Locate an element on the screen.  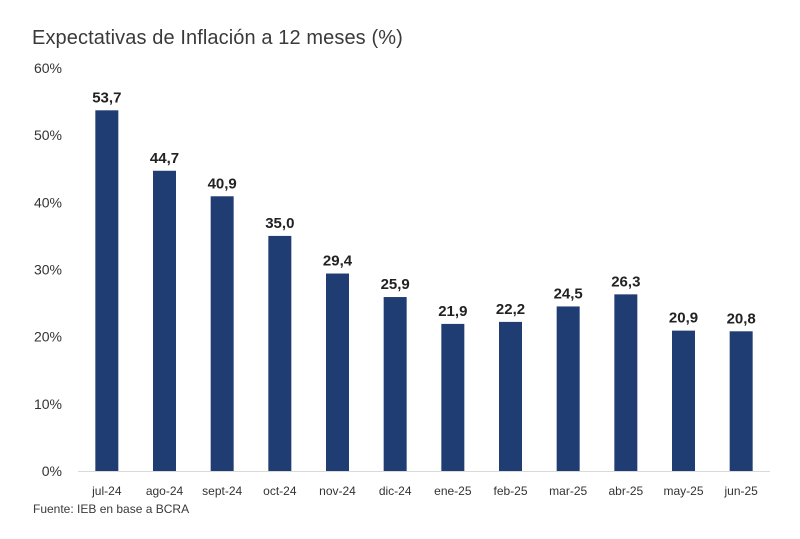
chart-title: Expectativas de Inflación a 12 meses (%) is located at coordinates (217, 38).